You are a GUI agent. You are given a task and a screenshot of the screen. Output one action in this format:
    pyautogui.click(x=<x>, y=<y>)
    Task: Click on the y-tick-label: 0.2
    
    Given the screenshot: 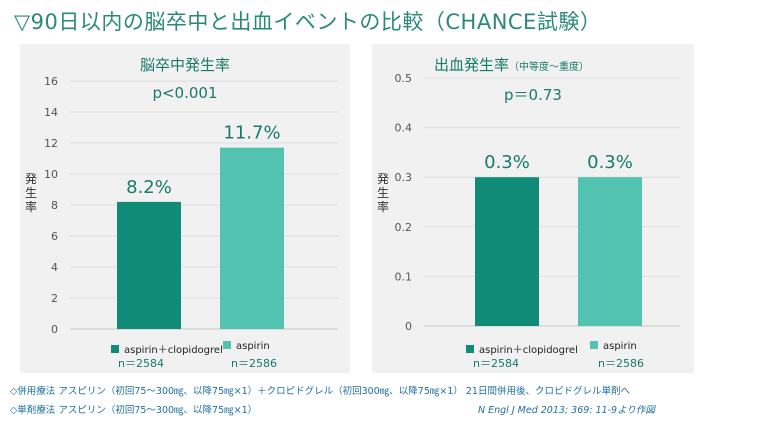 What is the action you would take?
    pyautogui.click(x=404, y=227)
    